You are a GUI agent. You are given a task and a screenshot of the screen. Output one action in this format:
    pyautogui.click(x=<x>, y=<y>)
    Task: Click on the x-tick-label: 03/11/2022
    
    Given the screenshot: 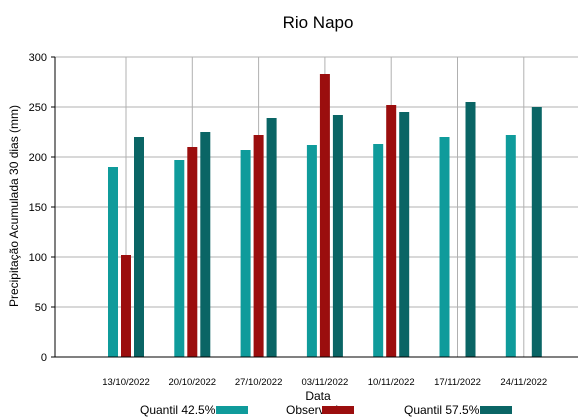 What is the action you would take?
    pyautogui.click(x=324, y=382)
    